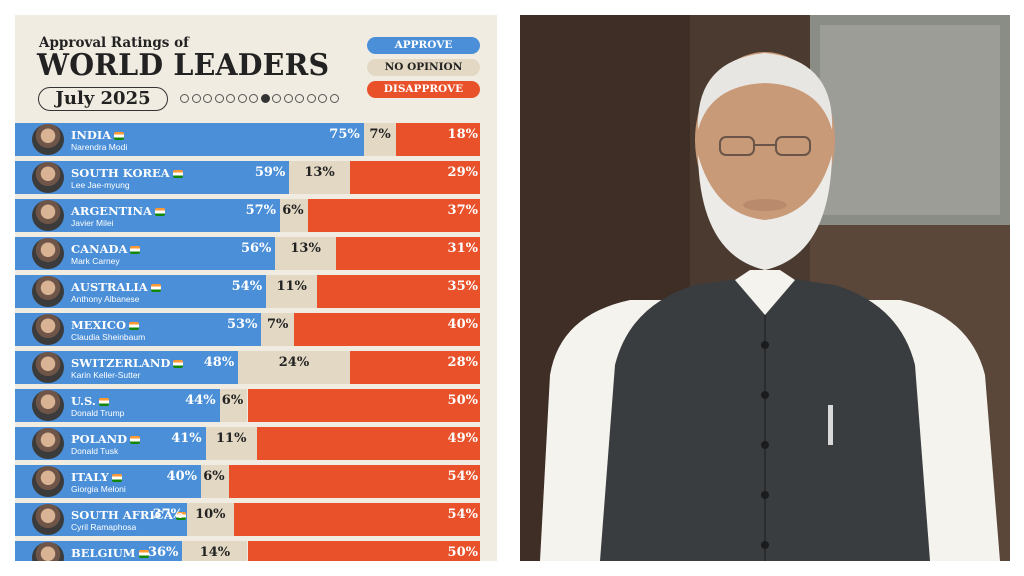 The height and width of the screenshot is (576, 1024). What do you see at coordinates (110, 553) in the screenshot?
I see `country-label: BELGIUM` at bounding box center [110, 553].